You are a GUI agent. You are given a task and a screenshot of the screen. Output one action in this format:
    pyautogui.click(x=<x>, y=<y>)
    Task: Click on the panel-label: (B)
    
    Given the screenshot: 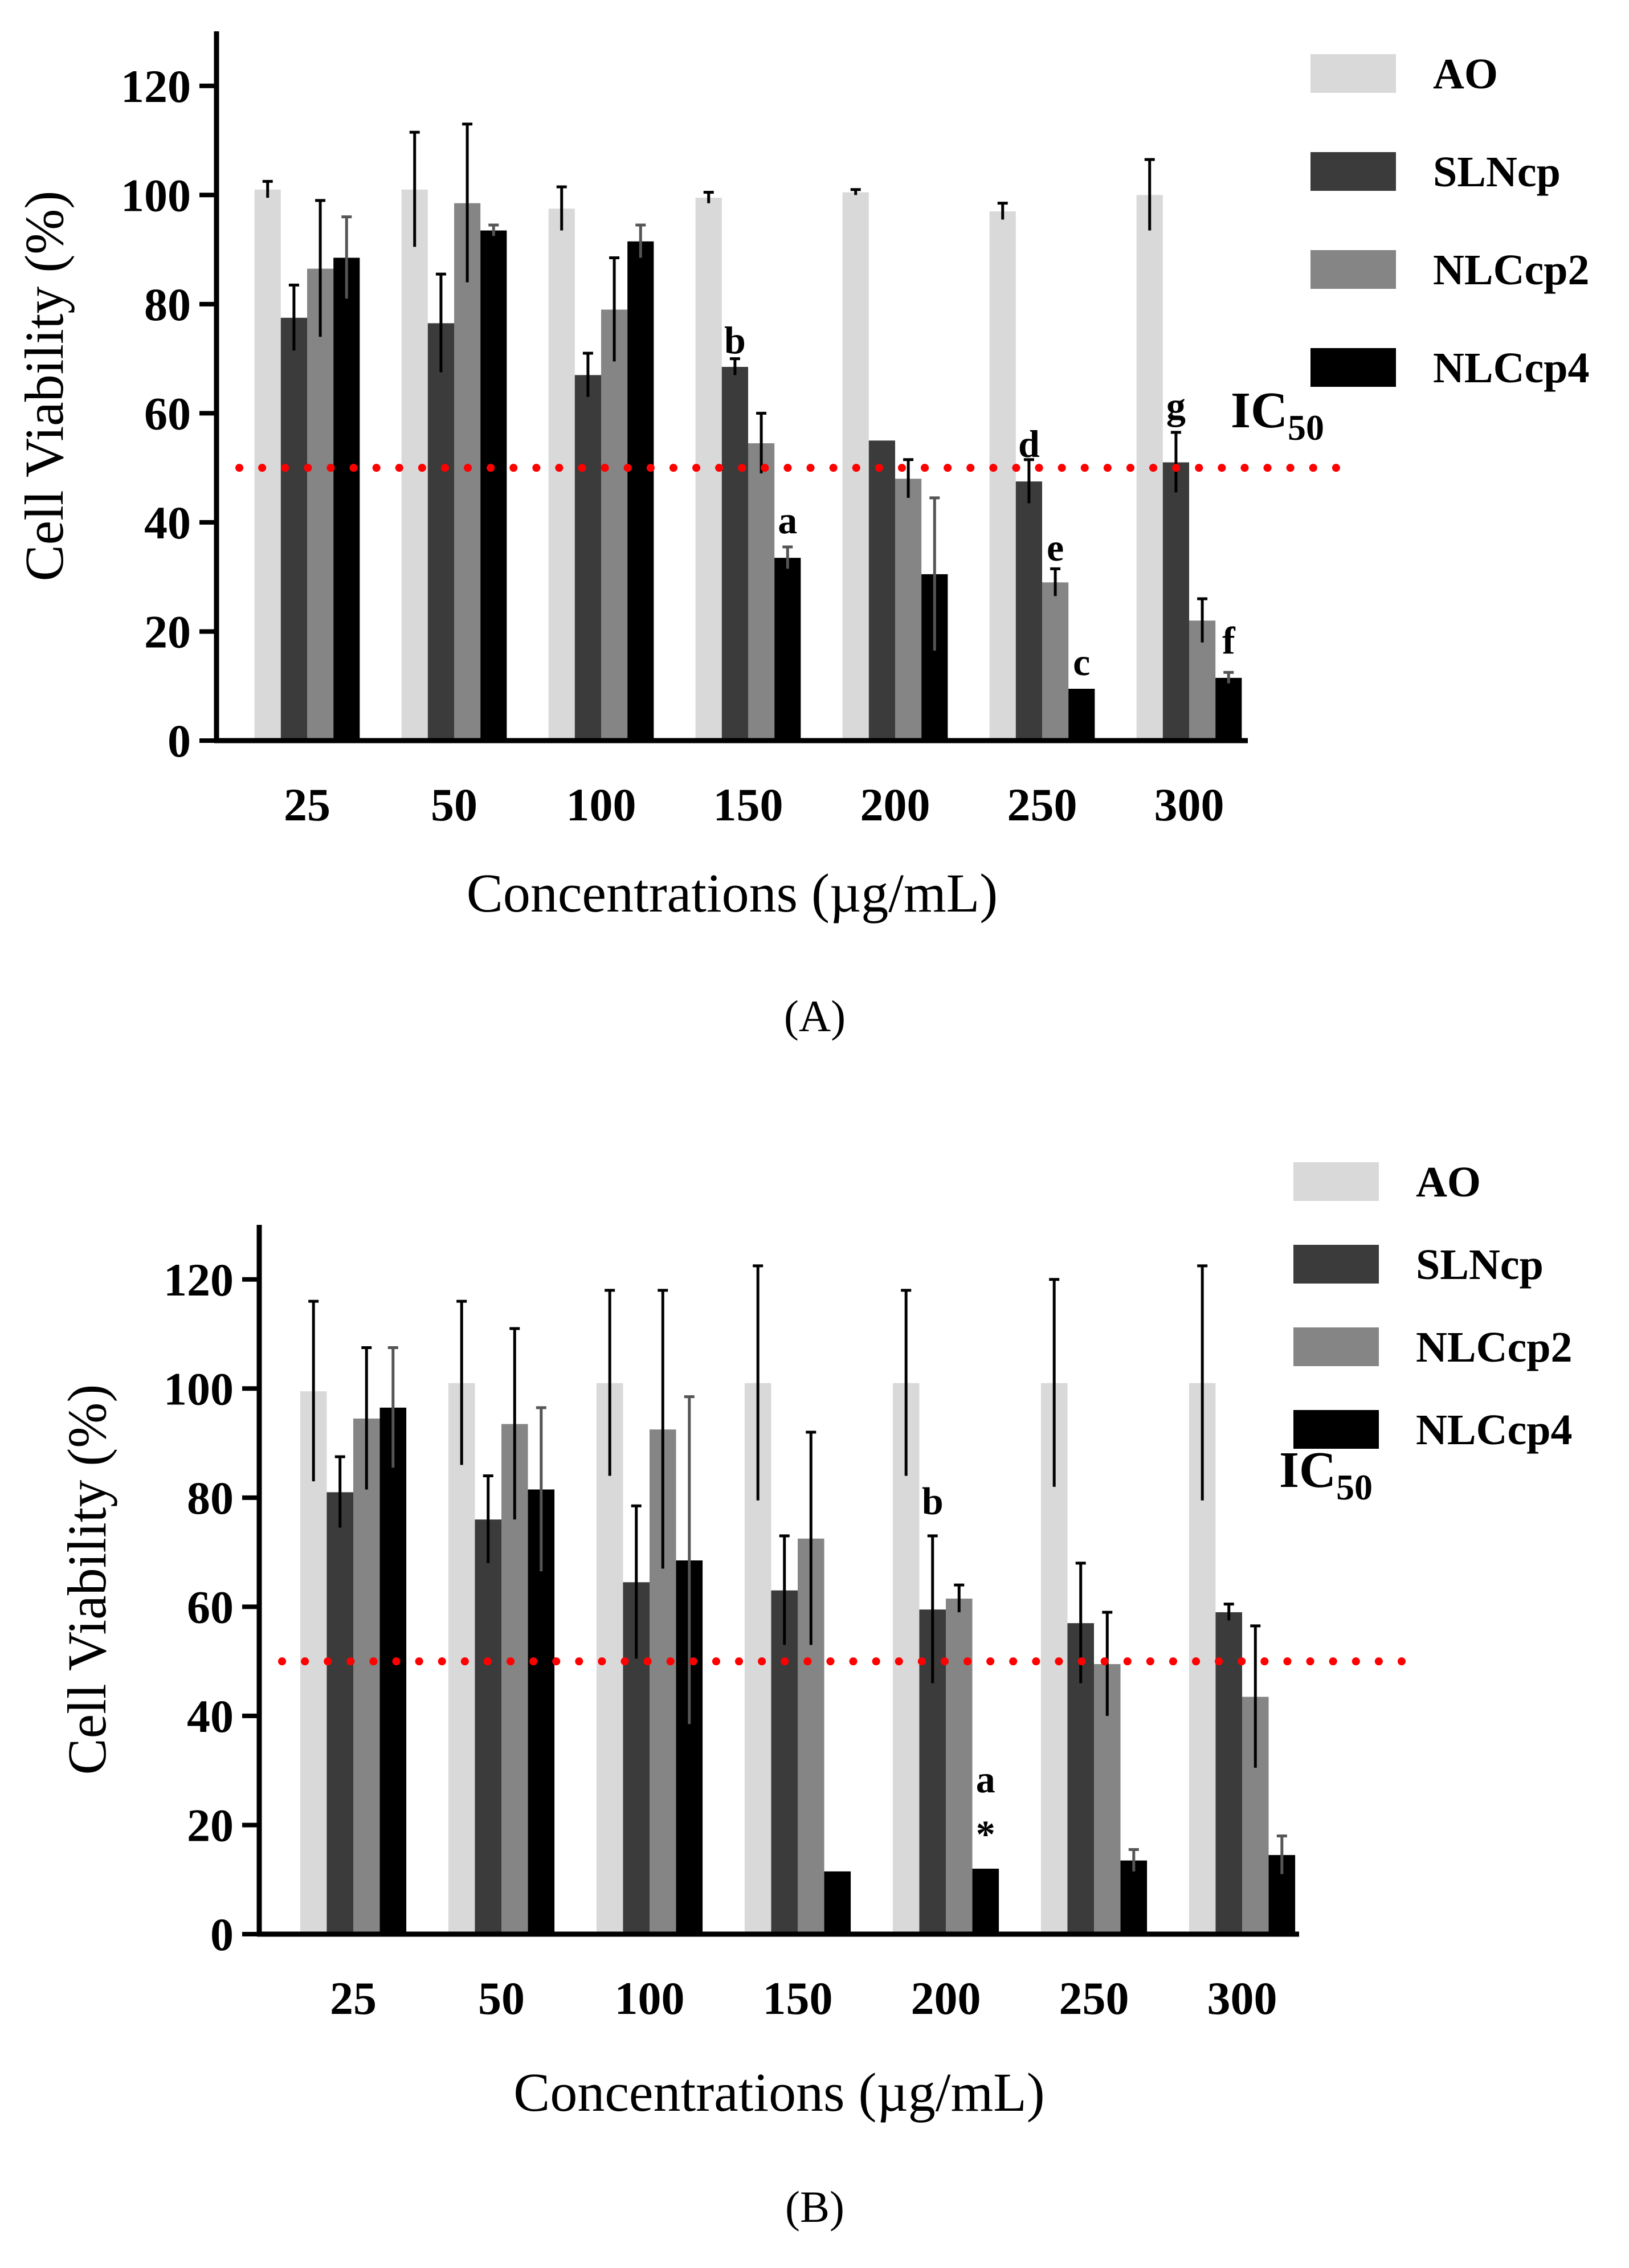 What is the action you would take?
    pyautogui.click(x=814, y=2207)
    